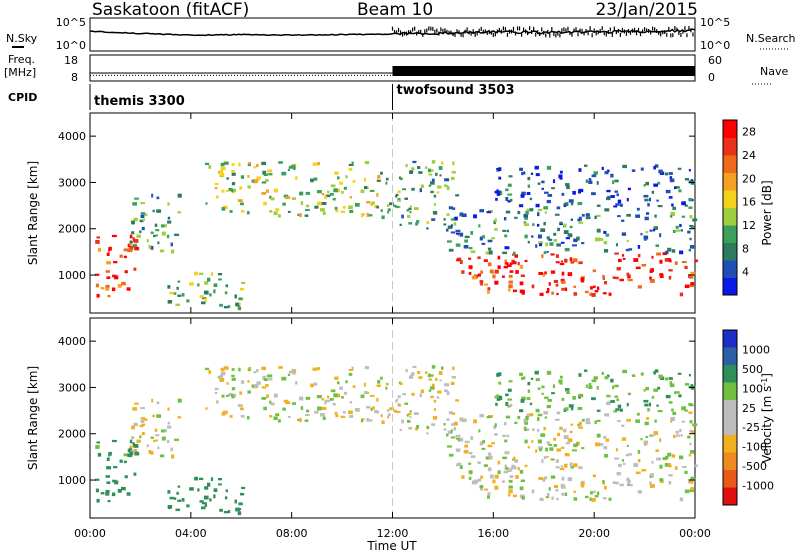 The width and height of the screenshot is (800, 554). What do you see at coordinates (730, 216) in the screenshot?
I see `power-colorbar-swatch` at bounding box center [730, 216].